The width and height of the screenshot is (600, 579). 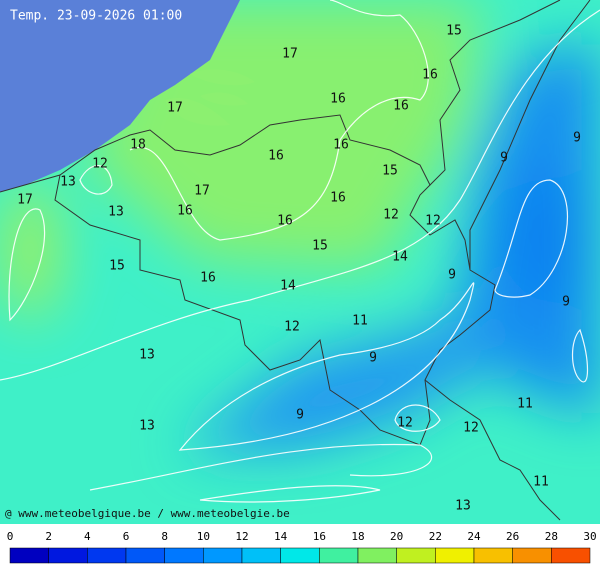 What do you see at coordinates (126, 536) in the screenshot?
I see `colorbar-tick-label: 6` at bounding box center [126, 536].